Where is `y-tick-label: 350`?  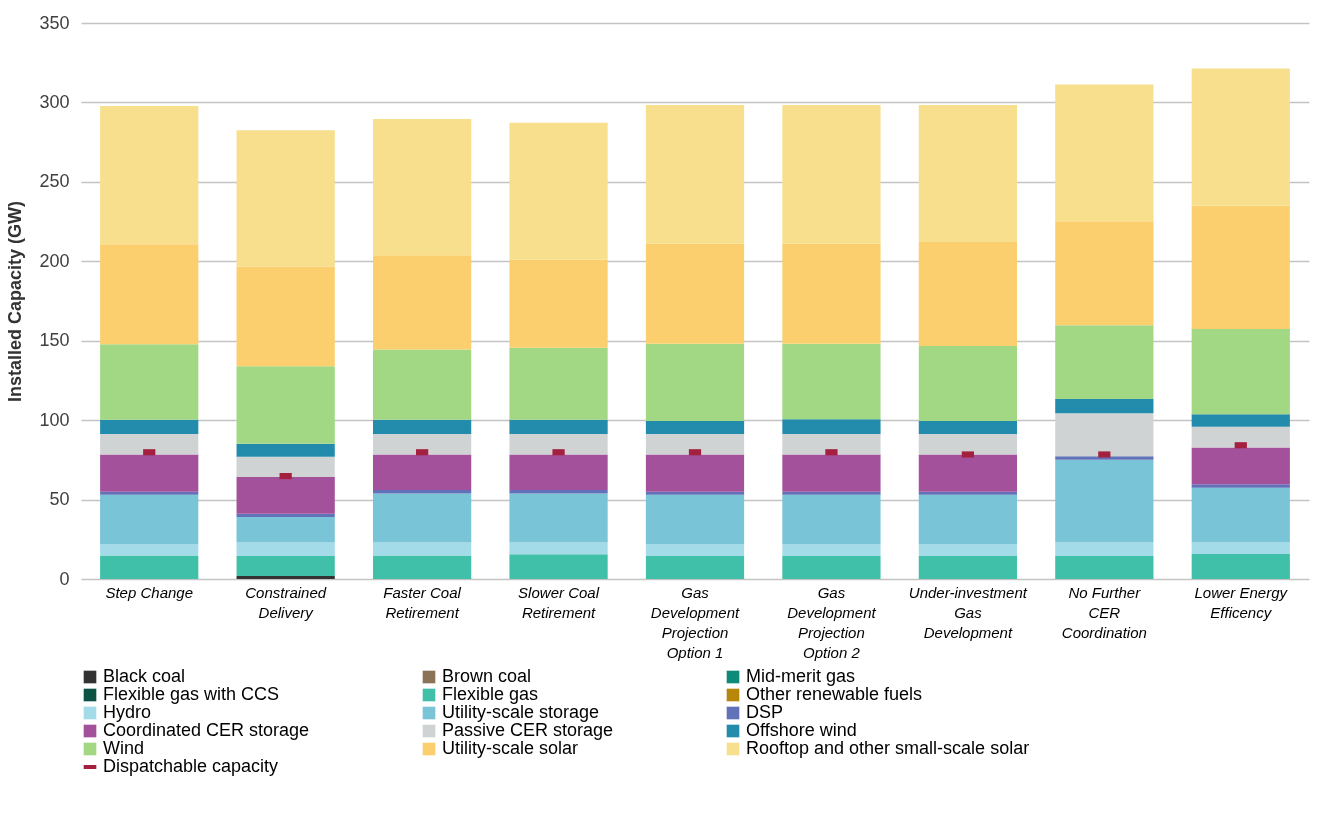
y-tick-label: 350 is located at coordinates (54, 22).